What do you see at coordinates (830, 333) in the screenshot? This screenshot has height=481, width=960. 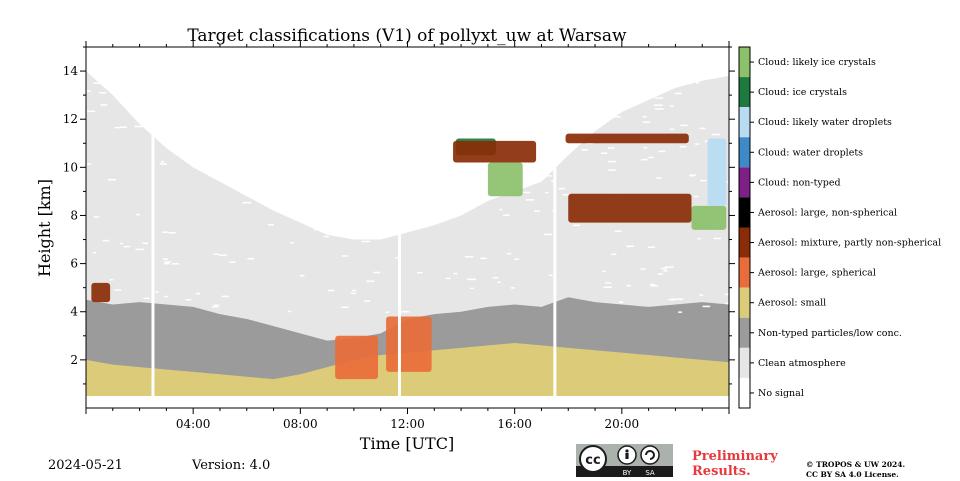 I see `legend-label: Non-typed particles/low conc.` at bounding box center [830, 333].